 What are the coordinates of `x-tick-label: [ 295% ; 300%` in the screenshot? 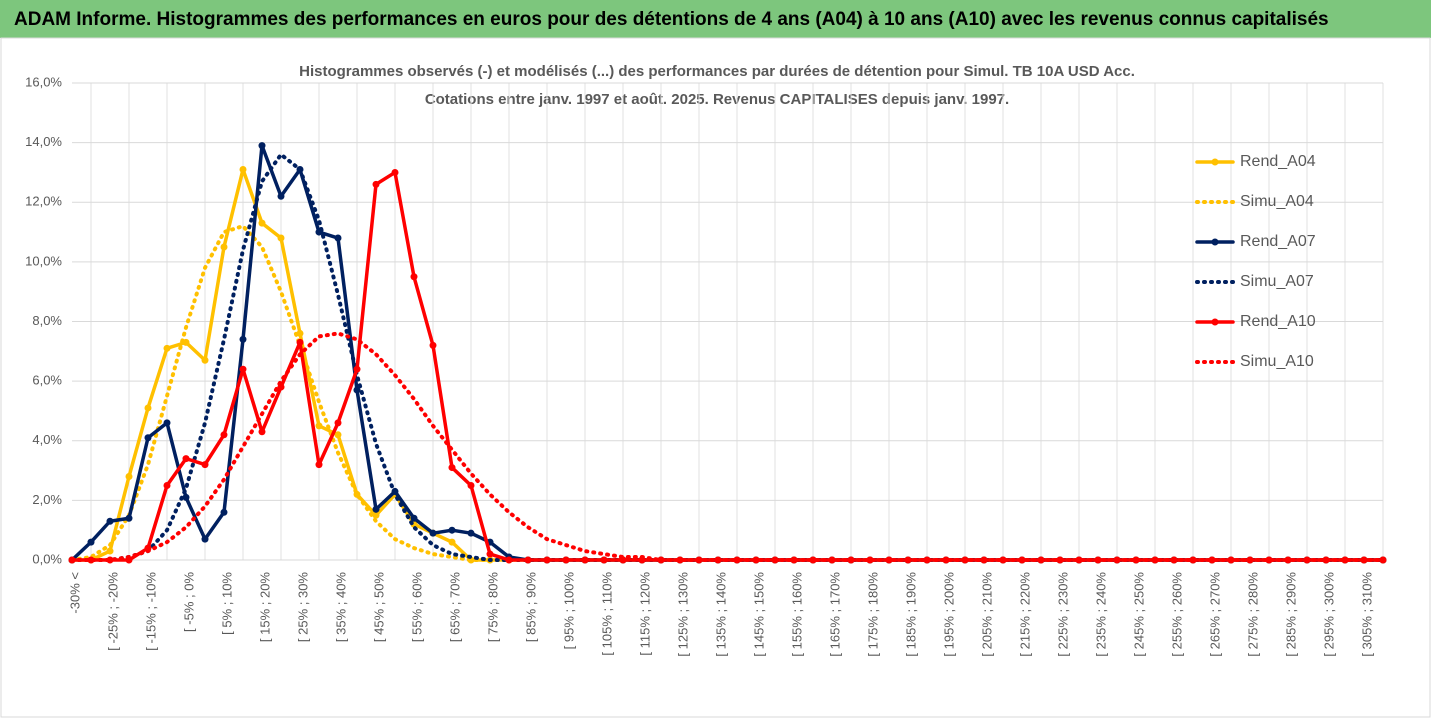 It's located at (1328, 614).